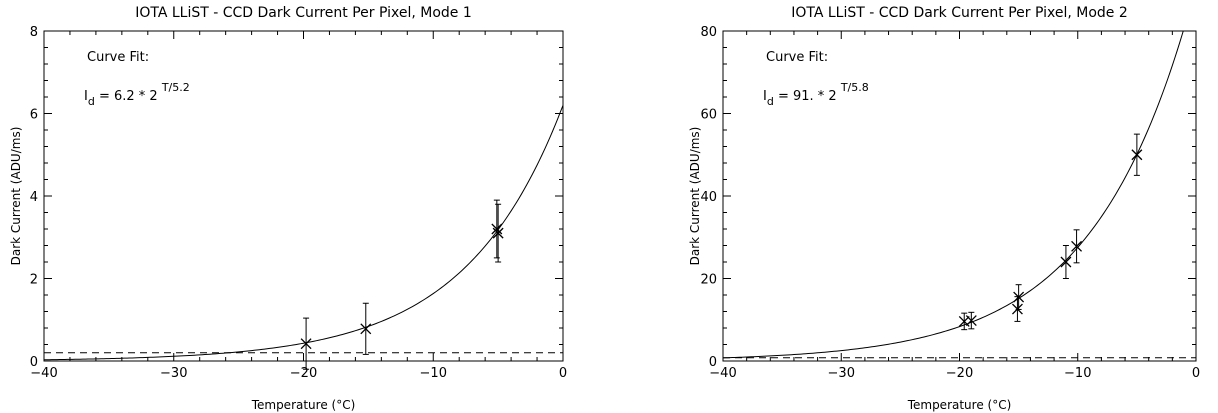  I want to click on chart2-x-tick-label: −30, so click(841, 373).